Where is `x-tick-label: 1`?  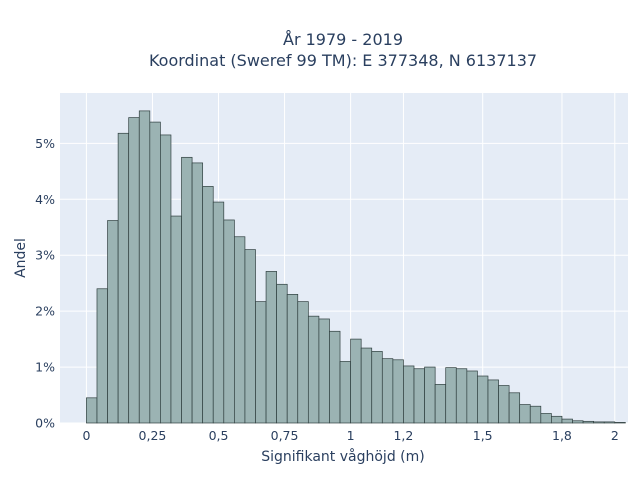
x-tick-label: 1 is located at coordinates (351, 435).